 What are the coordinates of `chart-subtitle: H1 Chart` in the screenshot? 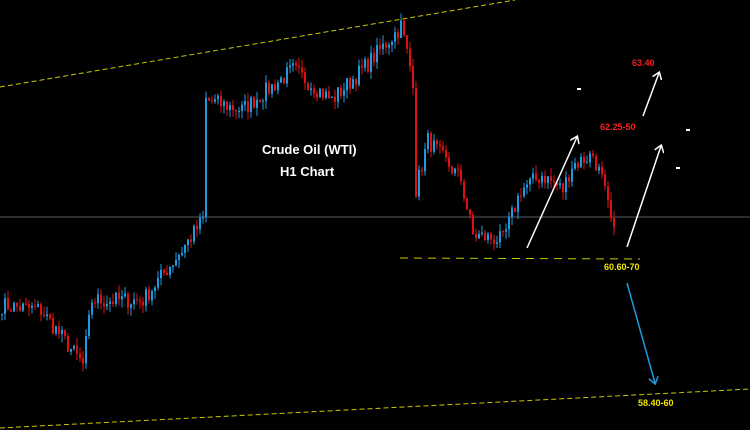 It's located at (307, 171).